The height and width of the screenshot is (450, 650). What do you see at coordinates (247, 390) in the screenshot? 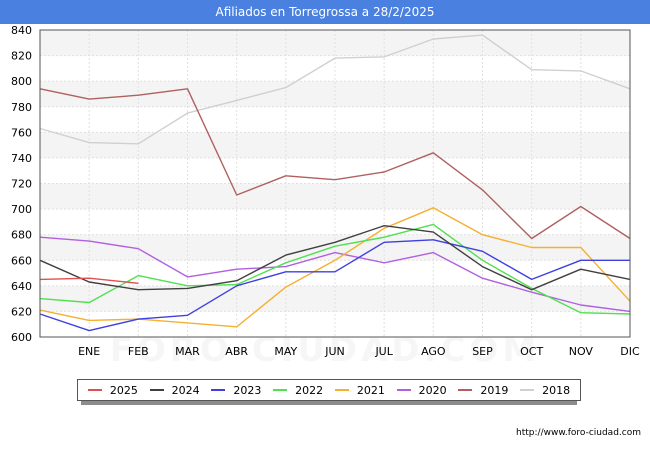
I see `legend-label: 2023` at bounding box center [247, 390].